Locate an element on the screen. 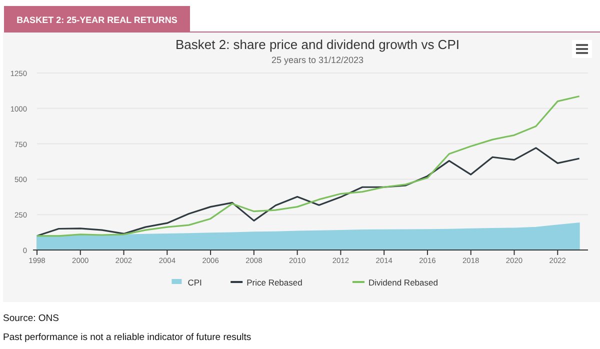  chart-title: Basket 2: share price and dividend growth vs CPI is located at coordinates (318, 44).